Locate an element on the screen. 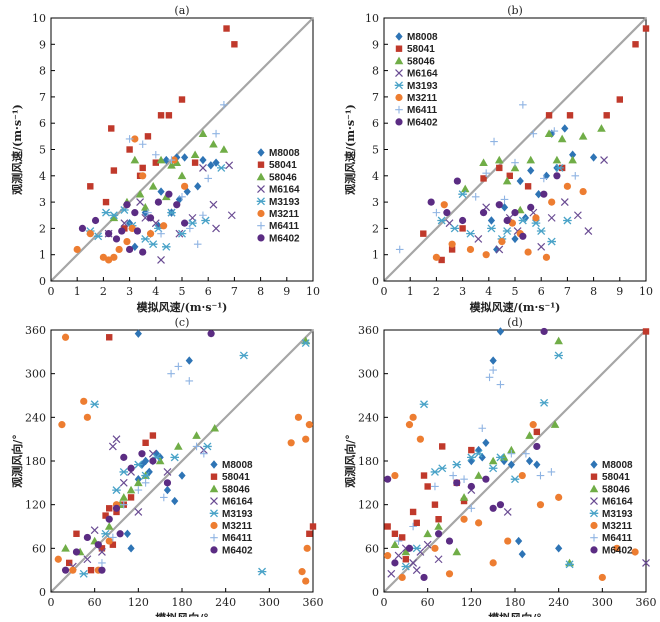  series-M3193 is located at coordinates (195, 458).